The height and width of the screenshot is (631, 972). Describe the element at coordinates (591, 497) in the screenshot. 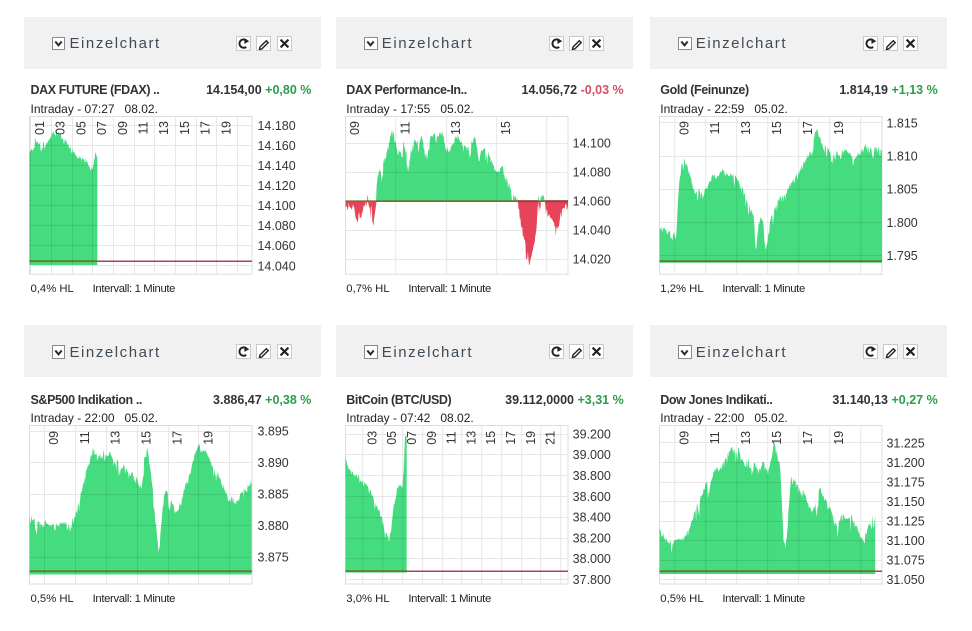

I see `svg-text: 38.600` at that location.